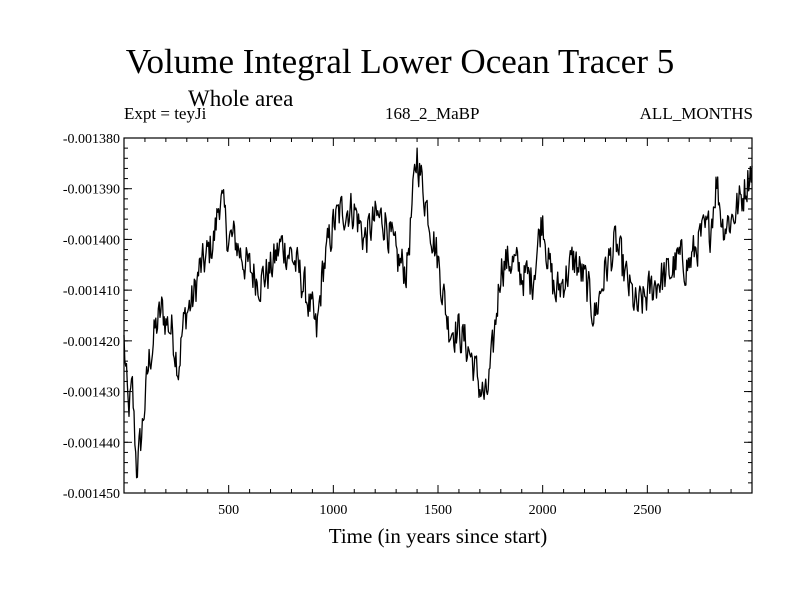 This screenshot has height=600, width=800. Describe the element at coordinates (333, 510) in the screenshot. I see `x-tick-label: 1000` at that location.